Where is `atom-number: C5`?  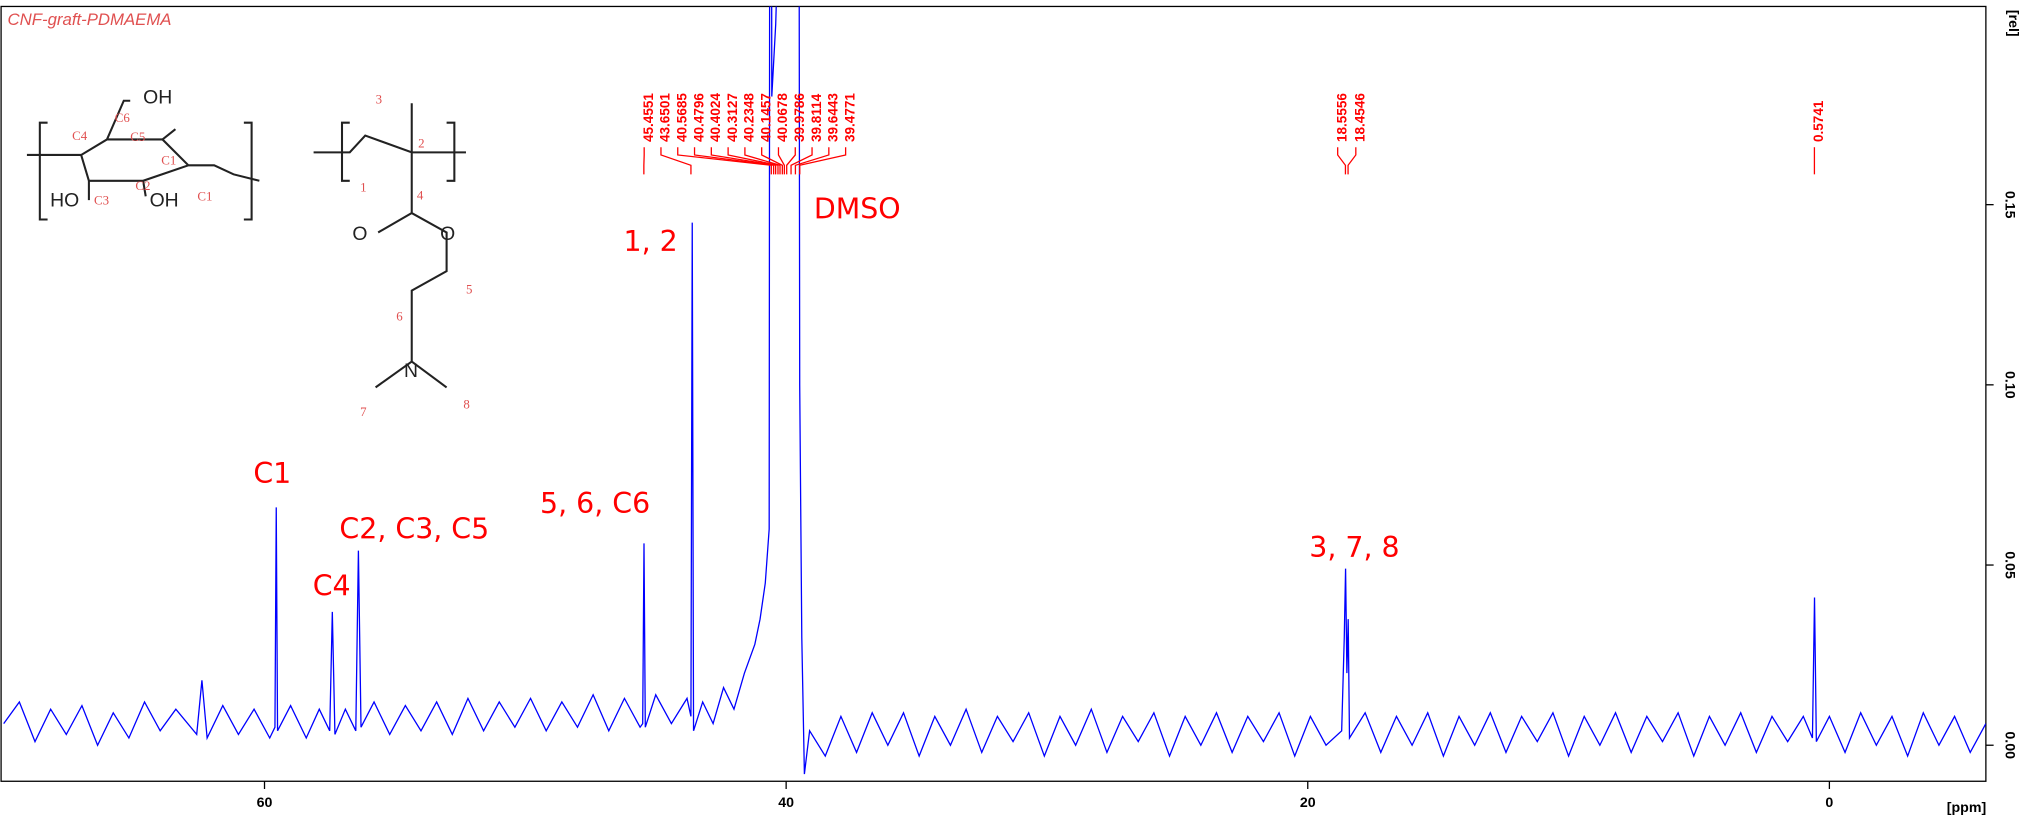 atom-number: C5 is located at coordinates (137, 136).